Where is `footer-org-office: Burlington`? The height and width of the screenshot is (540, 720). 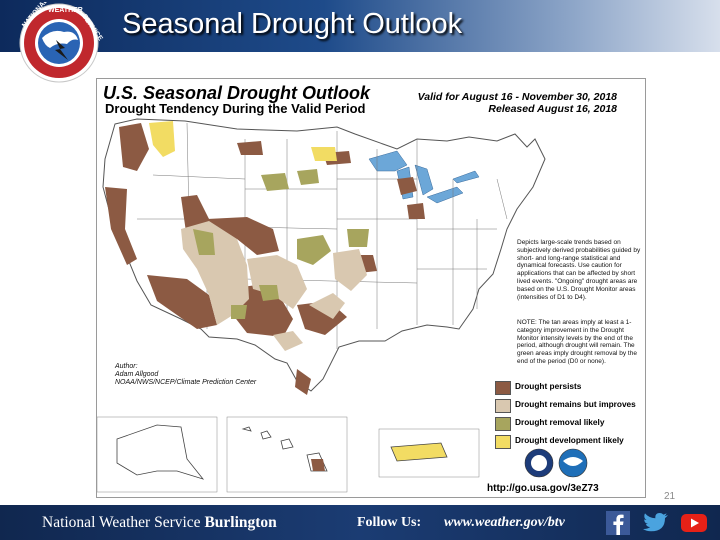
footer-org-office: Burlington is located at coordinates (240, 522).